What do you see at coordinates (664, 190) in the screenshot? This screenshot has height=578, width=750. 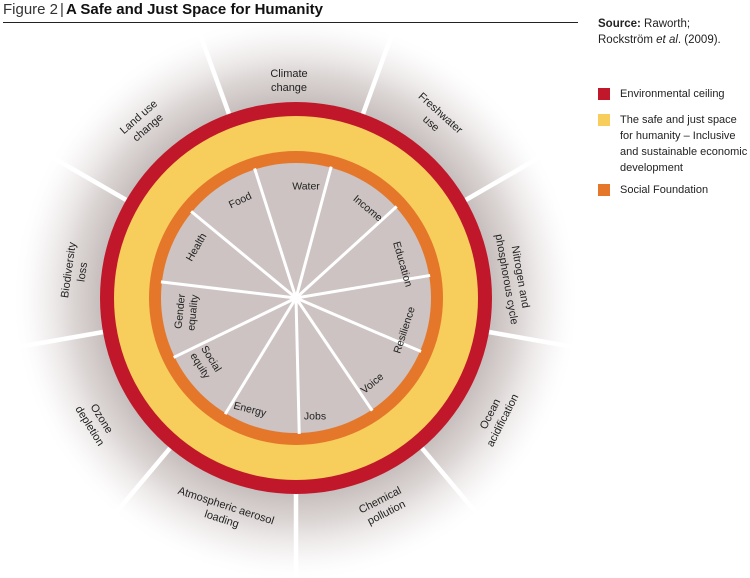 I see `legend-label: Social Foundation` at bounding box center [664, 190].